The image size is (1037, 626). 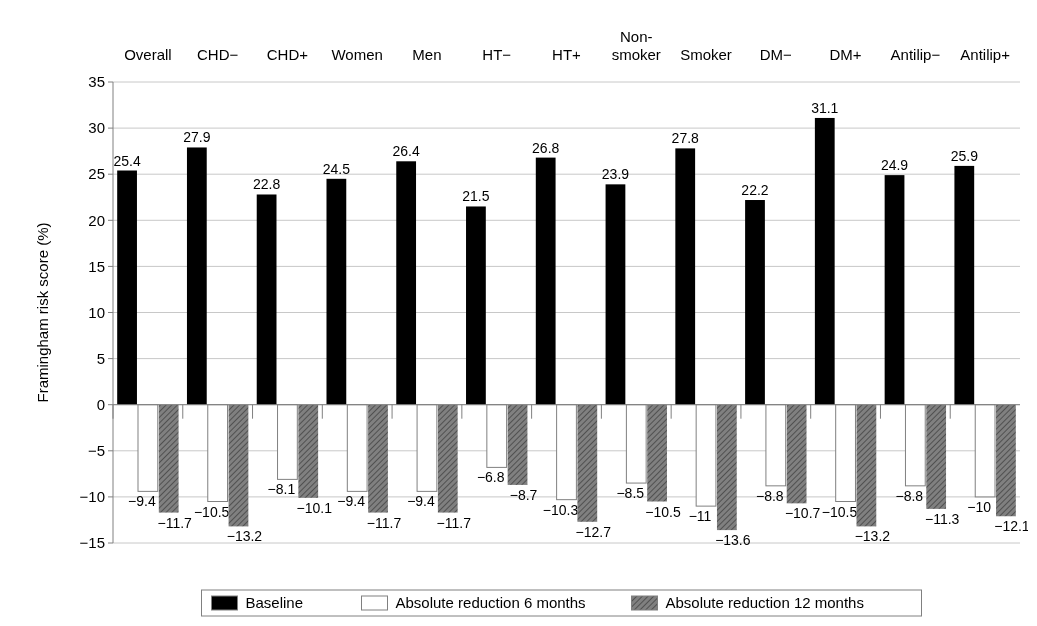 I want to click on x-tick-label: CHD−, so click(x=218, y=54).